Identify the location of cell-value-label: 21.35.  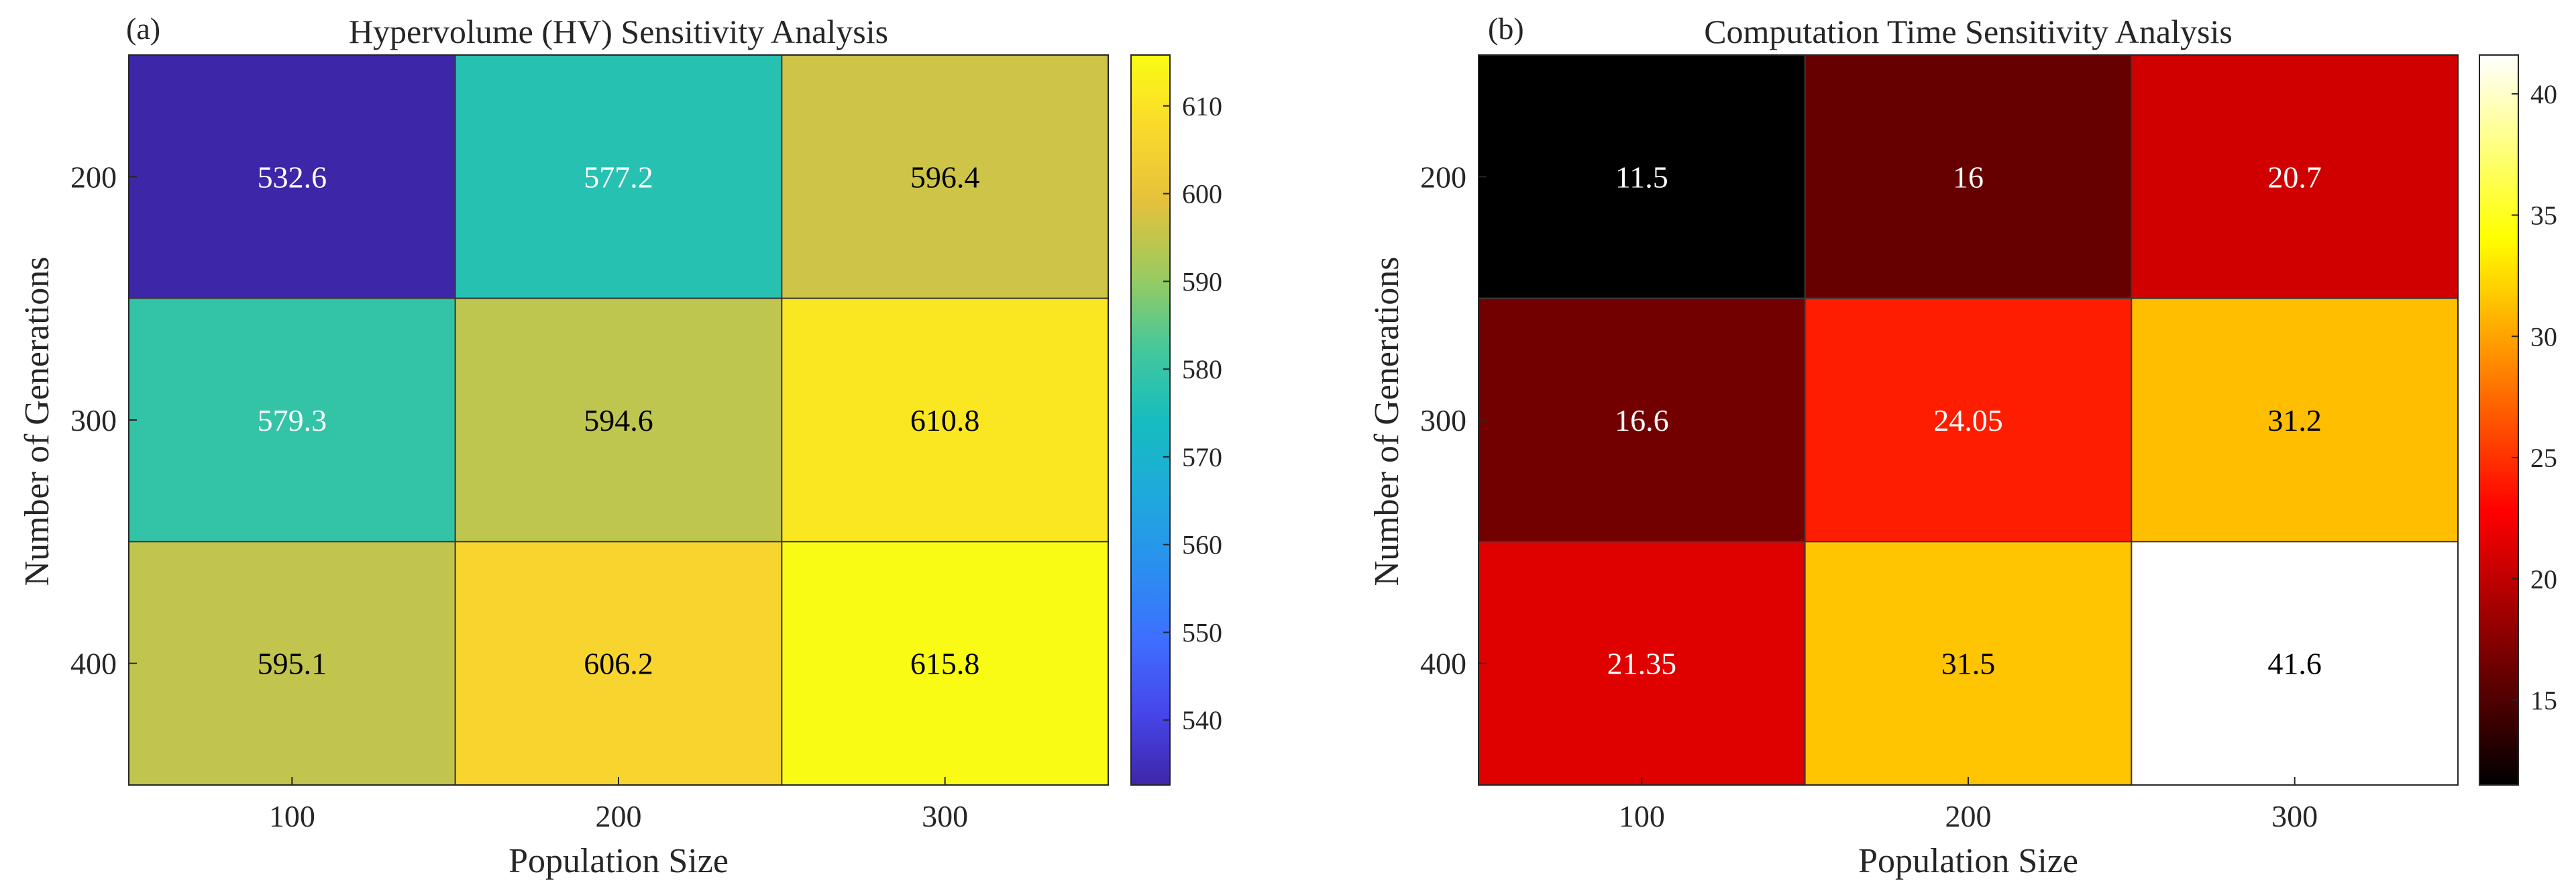
(1642, 664).